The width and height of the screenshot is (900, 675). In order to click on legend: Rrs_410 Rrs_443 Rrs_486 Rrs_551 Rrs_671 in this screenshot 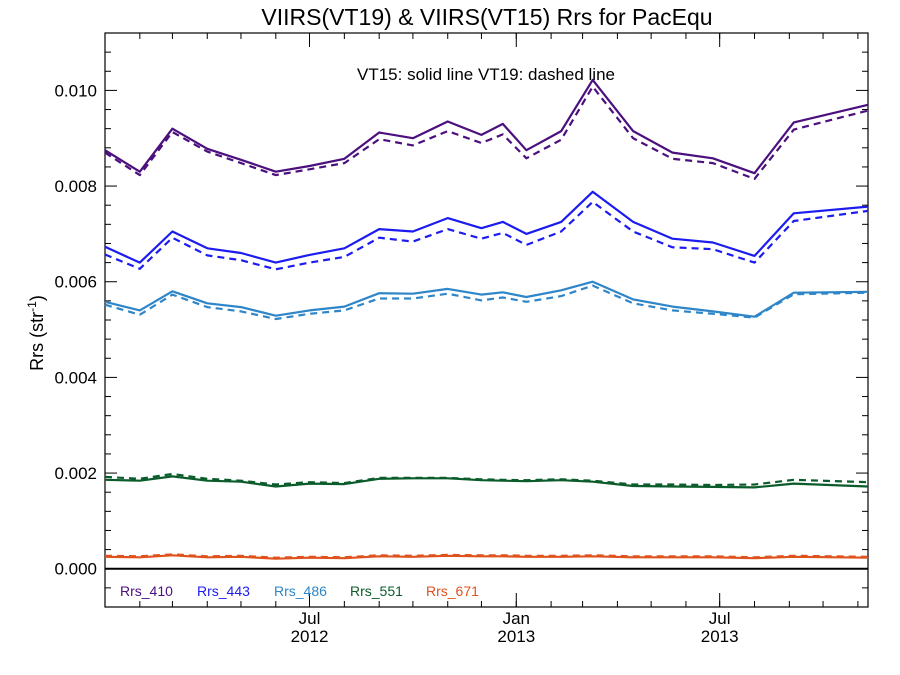, I will do `click(299, 591)`.